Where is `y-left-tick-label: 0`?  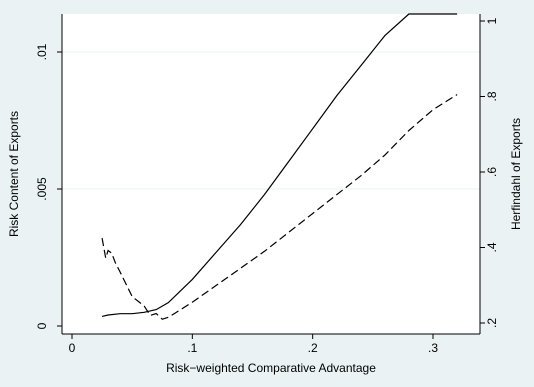 y-left-tick-label: 0 is located at coordinates (42, 325).